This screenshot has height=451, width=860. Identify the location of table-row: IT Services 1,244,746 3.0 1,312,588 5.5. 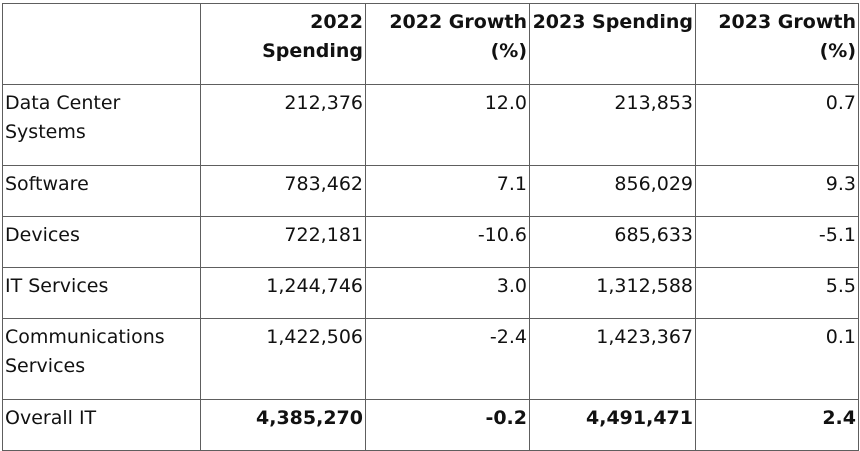
(430, 293).